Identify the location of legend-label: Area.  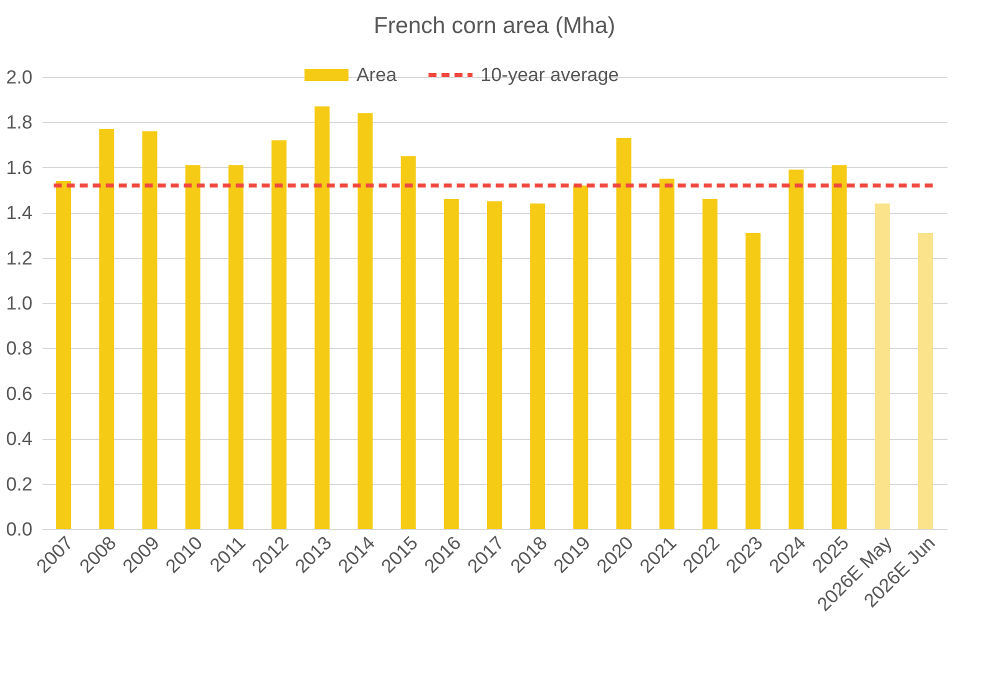
(377, 75).